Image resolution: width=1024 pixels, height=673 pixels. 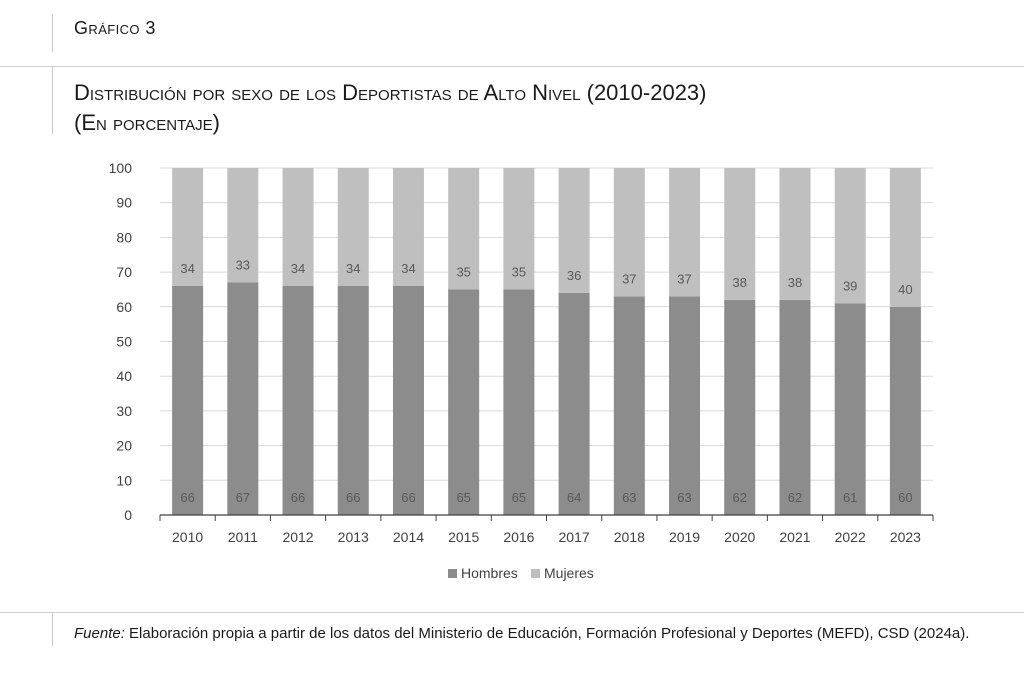 I want to click on y-tick-label: 10, so click(x=124, y=480).